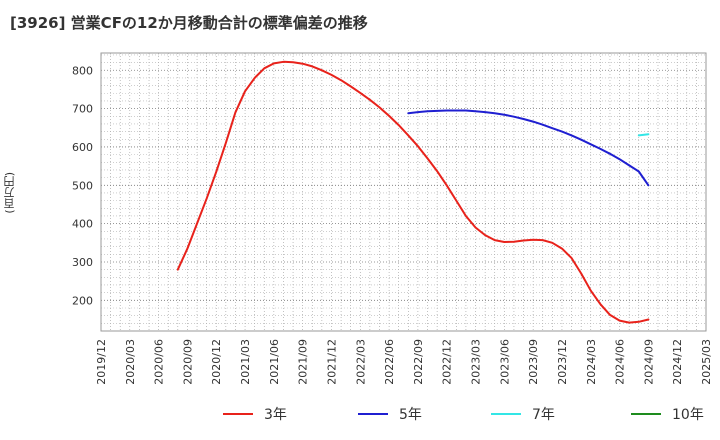 The height and width of the screenshot is (440, 720). I want to click on x-tick-label: 2021/03, so click(245, 362).